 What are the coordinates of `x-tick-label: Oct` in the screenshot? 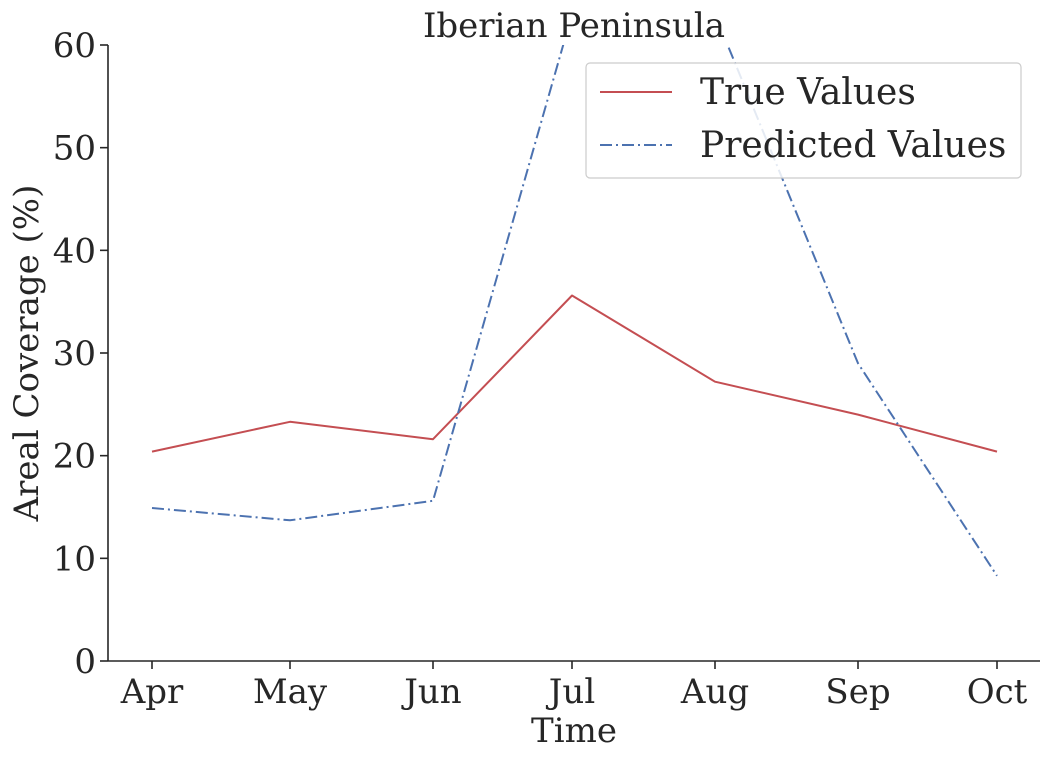 It's located at (997, 692).